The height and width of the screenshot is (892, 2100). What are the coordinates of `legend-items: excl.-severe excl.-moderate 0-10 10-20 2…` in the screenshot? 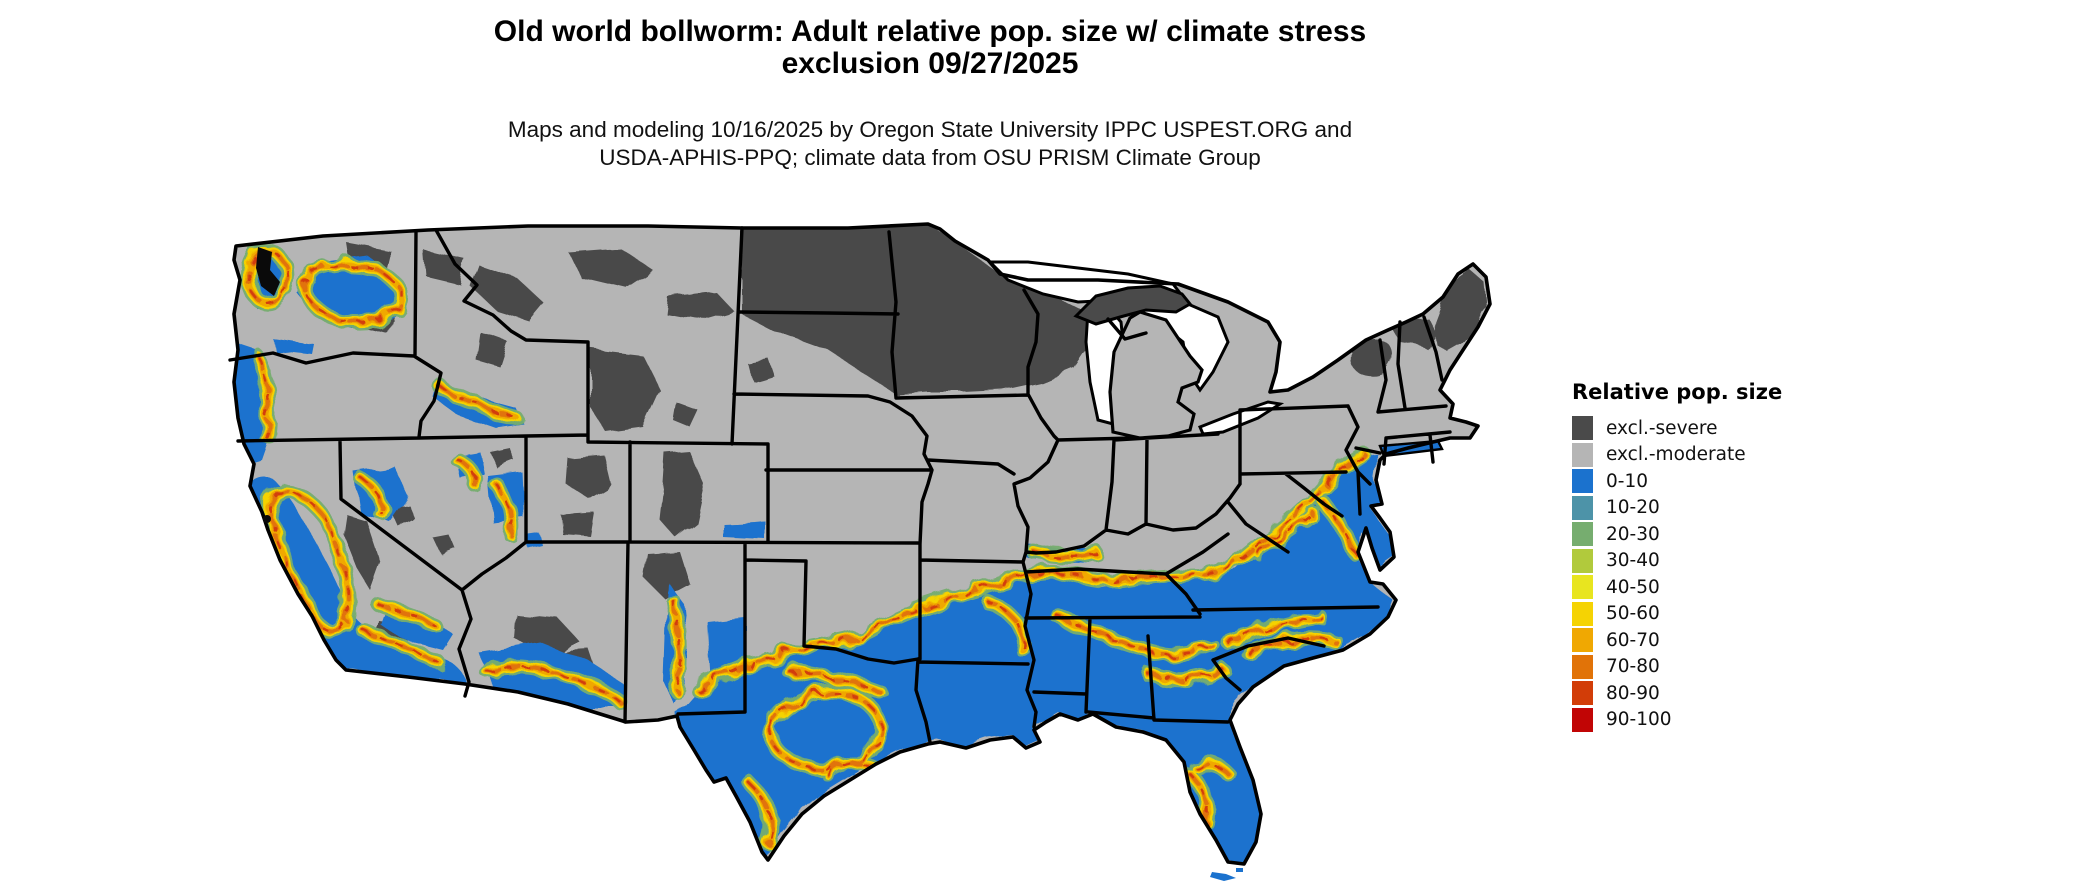 It's located at (1702, 574).